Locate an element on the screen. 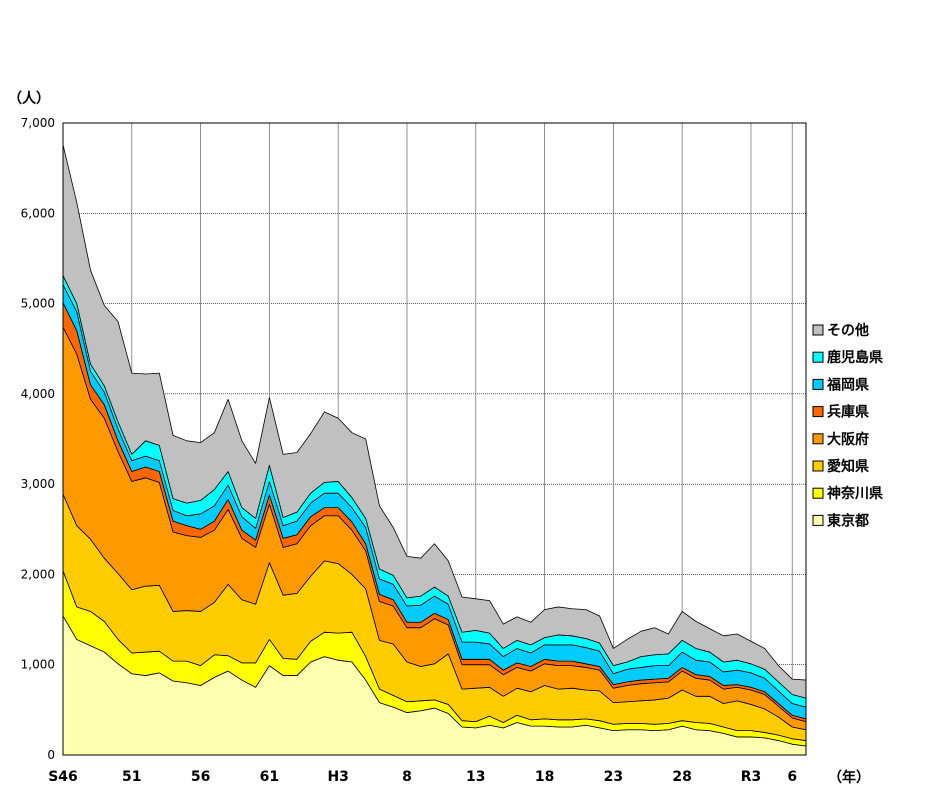 The image size is (932, 797). y-tick-label: 2,000 is located at coordinates (38, 574).